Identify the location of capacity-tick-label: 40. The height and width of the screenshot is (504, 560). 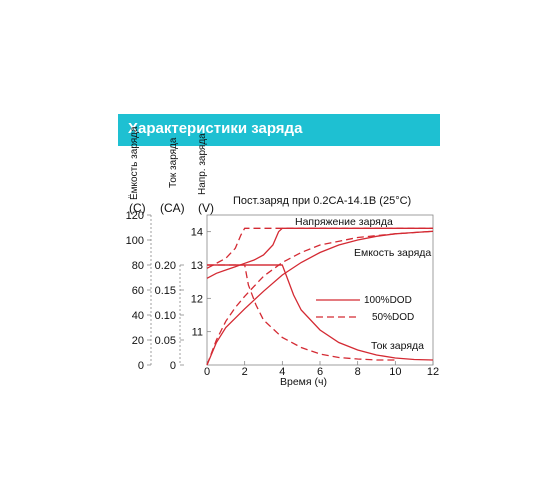
(138, 316).